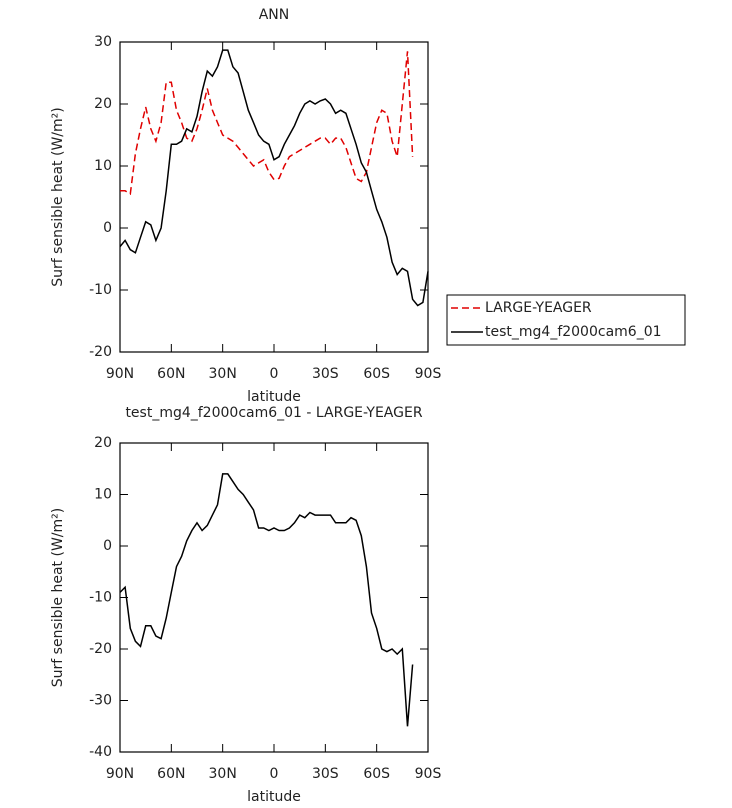 This screenshot has height=808, width=732. I want to click on y-tick-label: -30, so click(100, 701).